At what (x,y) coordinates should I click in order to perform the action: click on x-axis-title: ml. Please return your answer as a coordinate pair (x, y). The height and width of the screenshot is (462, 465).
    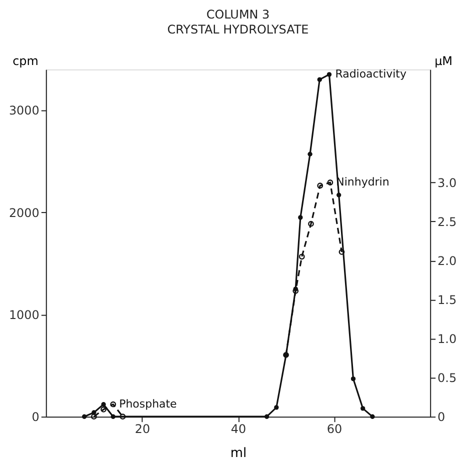
    Looking at the image, I should click on (238, 454).